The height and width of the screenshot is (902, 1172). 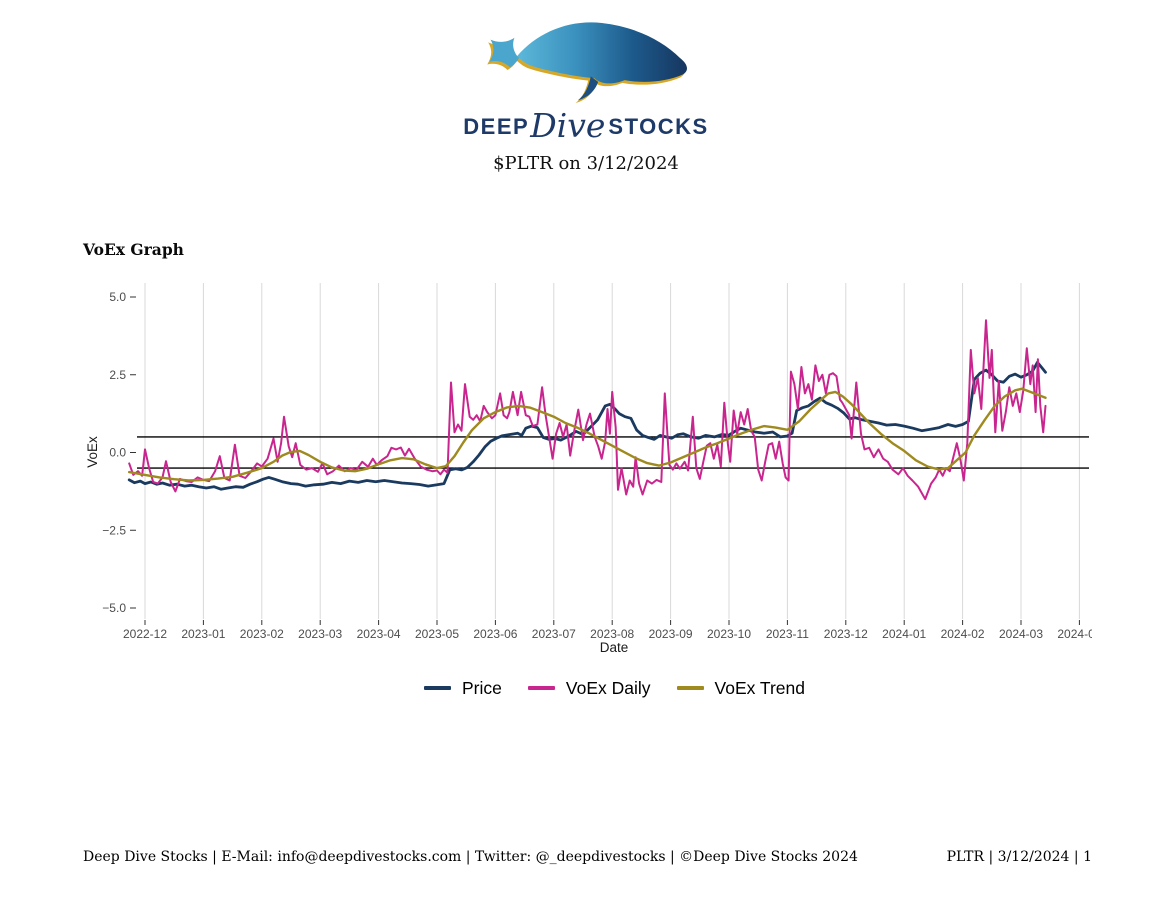 I want to click on svg-text: −5.0, so click(x=114, y=608).